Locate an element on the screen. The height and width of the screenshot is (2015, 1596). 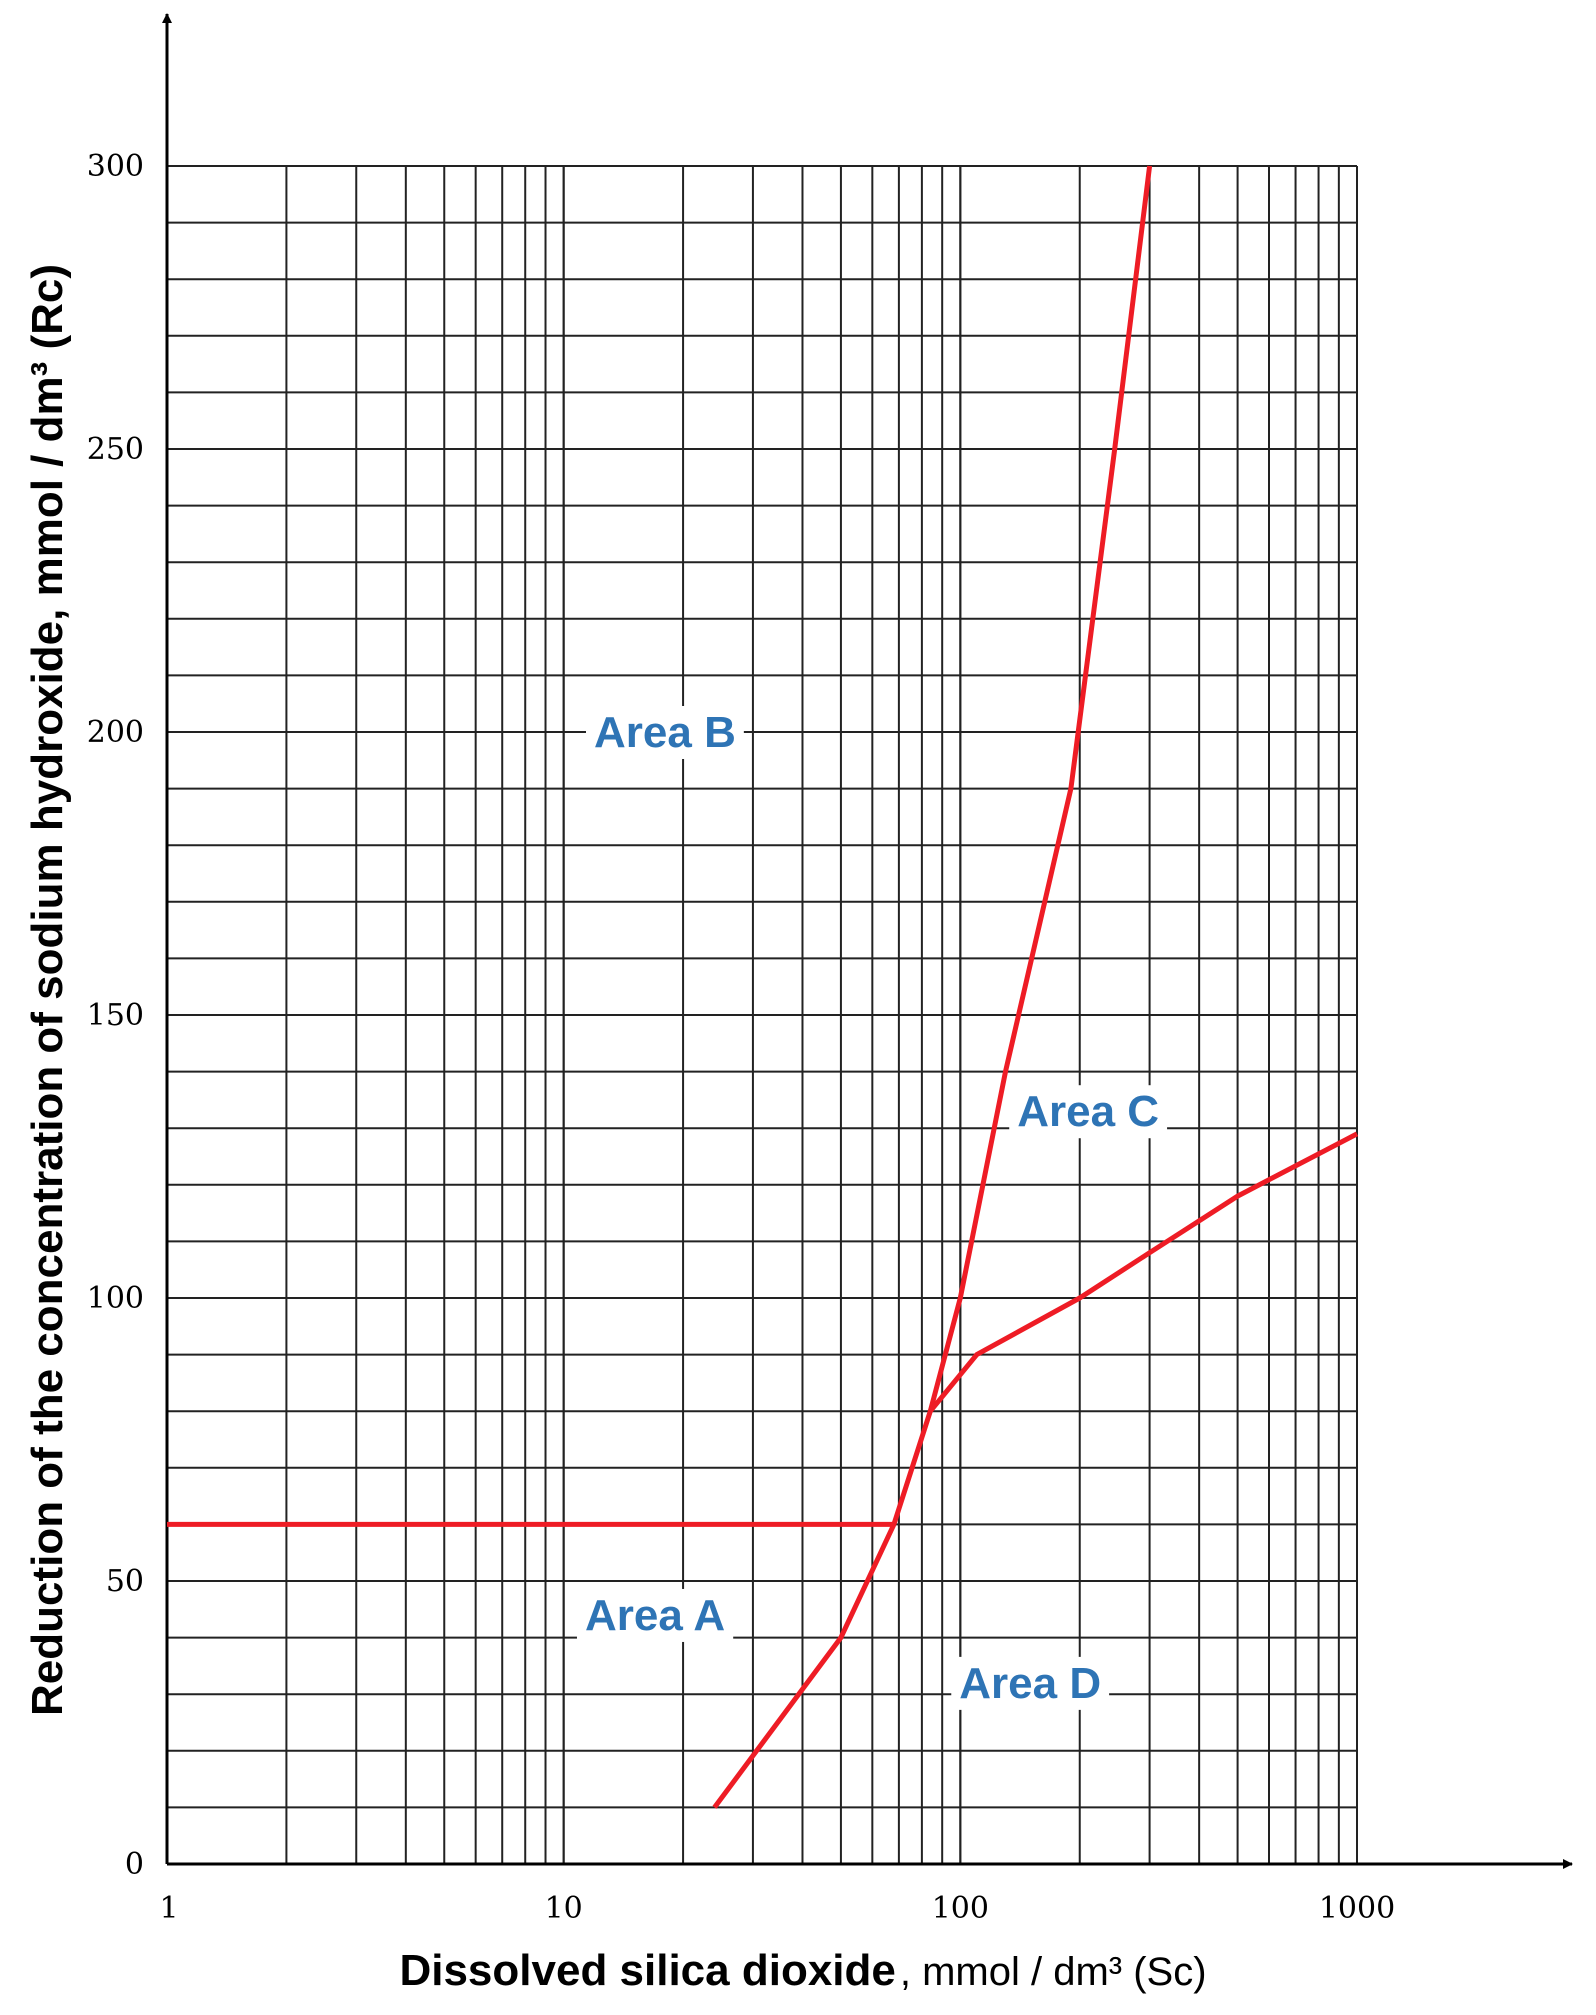
y-tick-label: 100 is located at coordinates (115, 1298).